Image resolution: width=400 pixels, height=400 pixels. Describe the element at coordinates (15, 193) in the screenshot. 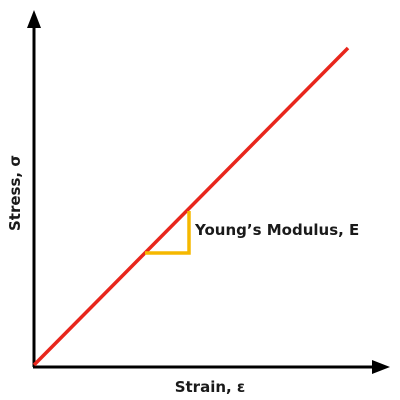

I see `y-axis-label: Stress, σ` at that location.